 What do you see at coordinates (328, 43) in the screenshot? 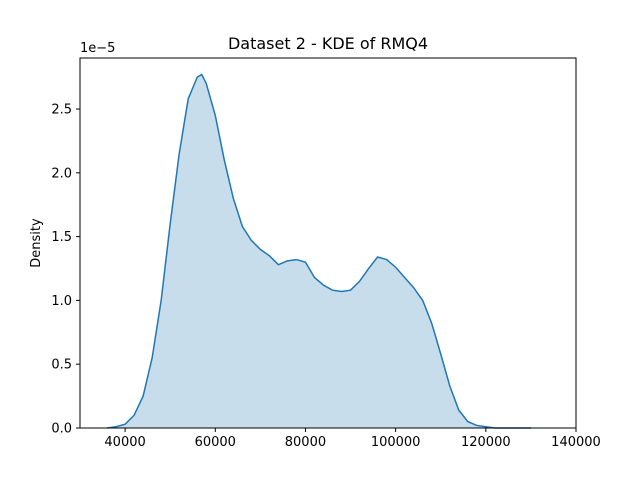
I see `chart-title: Dataset 2 - KDE of RMQ4` at bounding box center [328, 43].